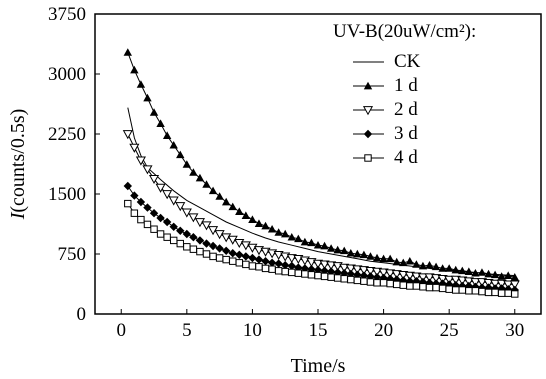 Image resolution: width=546 pixels, height=379 pixels. What do you see at coordinates (383, 330) in the screenshot?
I see `x-tick-label: 20` at bounding box center [383, 330].